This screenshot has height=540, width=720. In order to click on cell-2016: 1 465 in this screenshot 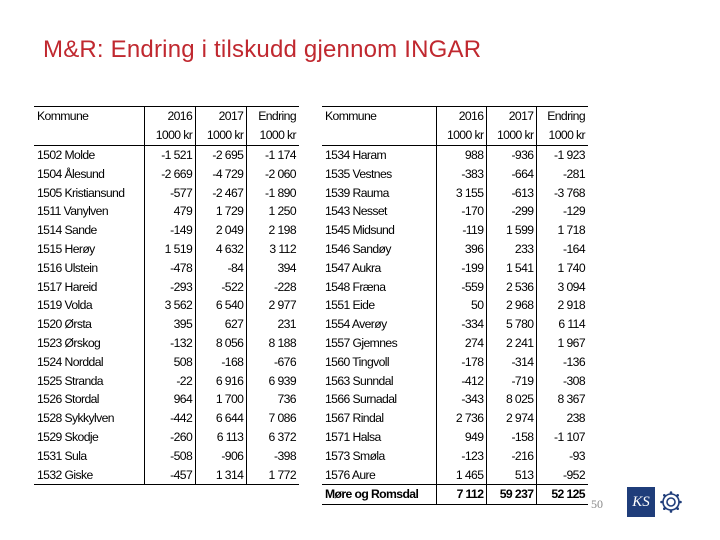, I will do `click(461, 475)`.